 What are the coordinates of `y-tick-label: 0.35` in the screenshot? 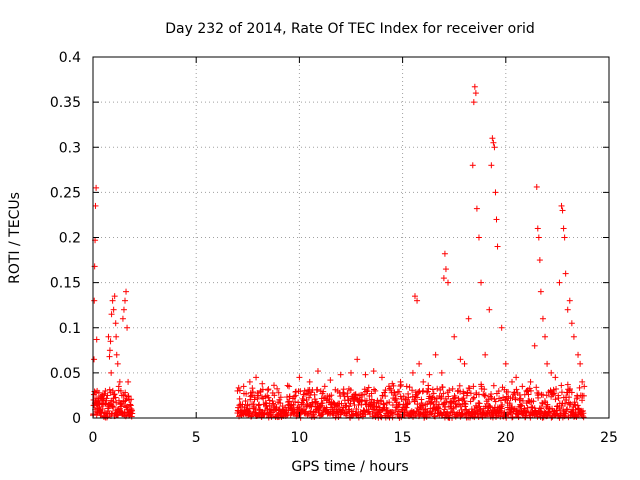 It's located at (65, 103).